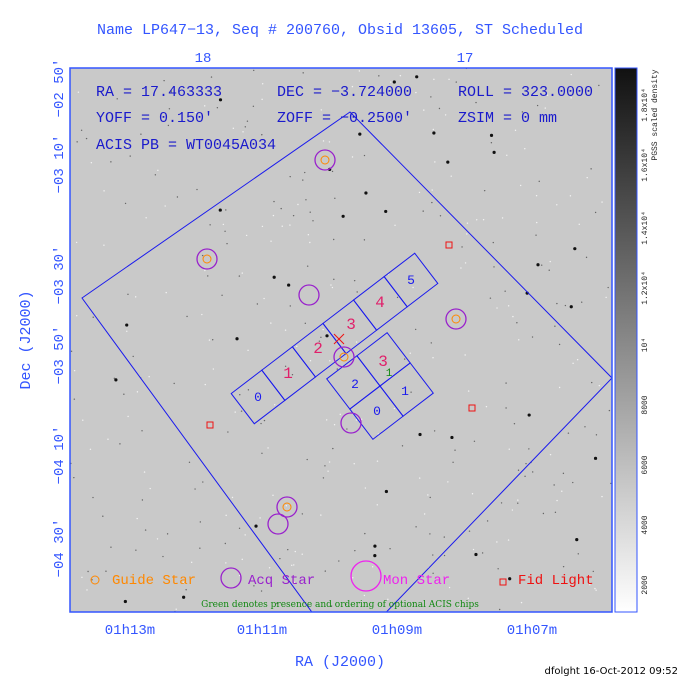 The image size is (680, 680). What do you see at coordinates (344, 357) in the screenshot?
I see `guide-star` at bounding box center [344, 357].